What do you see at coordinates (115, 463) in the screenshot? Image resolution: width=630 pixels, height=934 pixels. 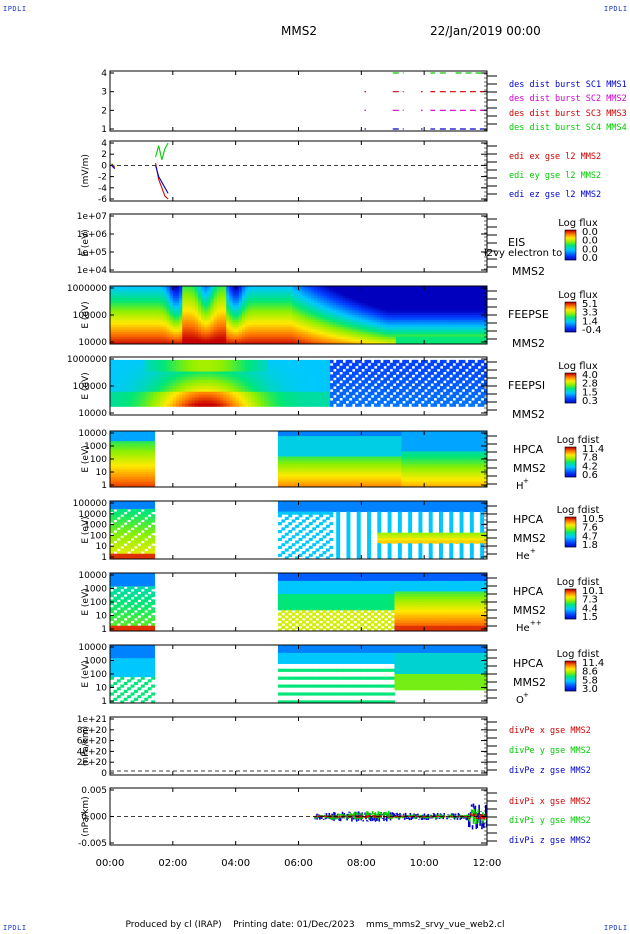 I see `hpca_h-pixel` at bounding box center [115, 463].